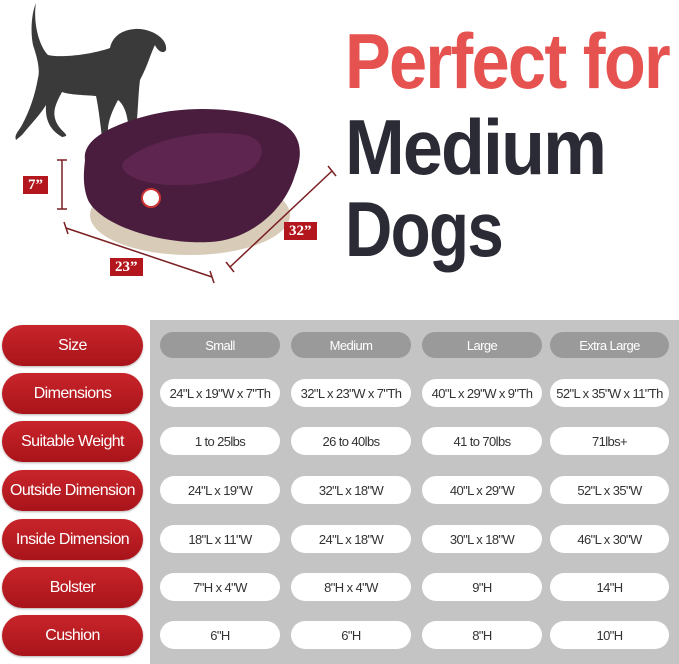 The width and height of the screenshot is (679, 664). Describe the element at coordinates (126, 267) in the screenshot. I see `width-label: 23”` at that location.